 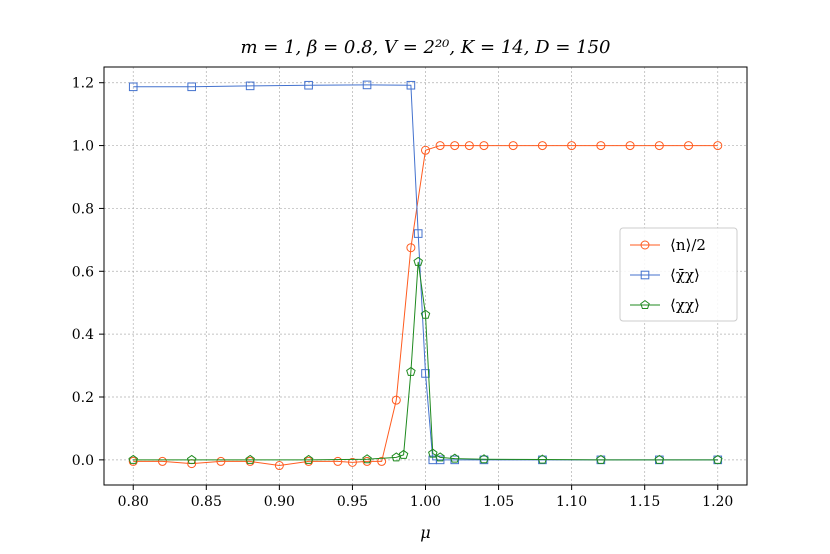 What do you see at coordinates (571, 502) in the screenshot?
I see `x-tick-label: 1.10` at bounding box center [571, 502].